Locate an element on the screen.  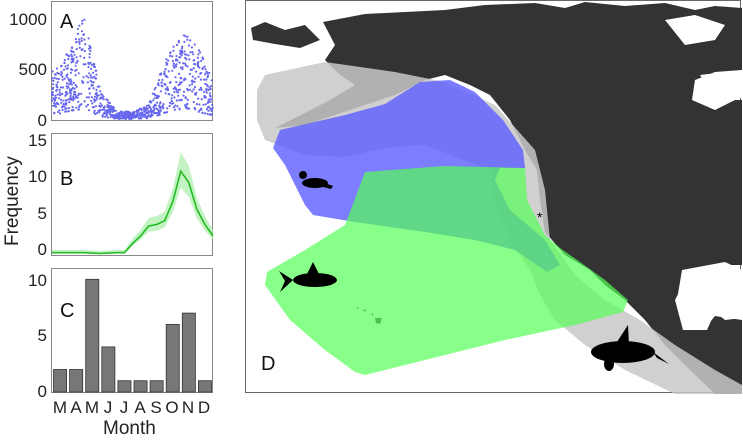
month-label: N is located at coordinates (188, 407).